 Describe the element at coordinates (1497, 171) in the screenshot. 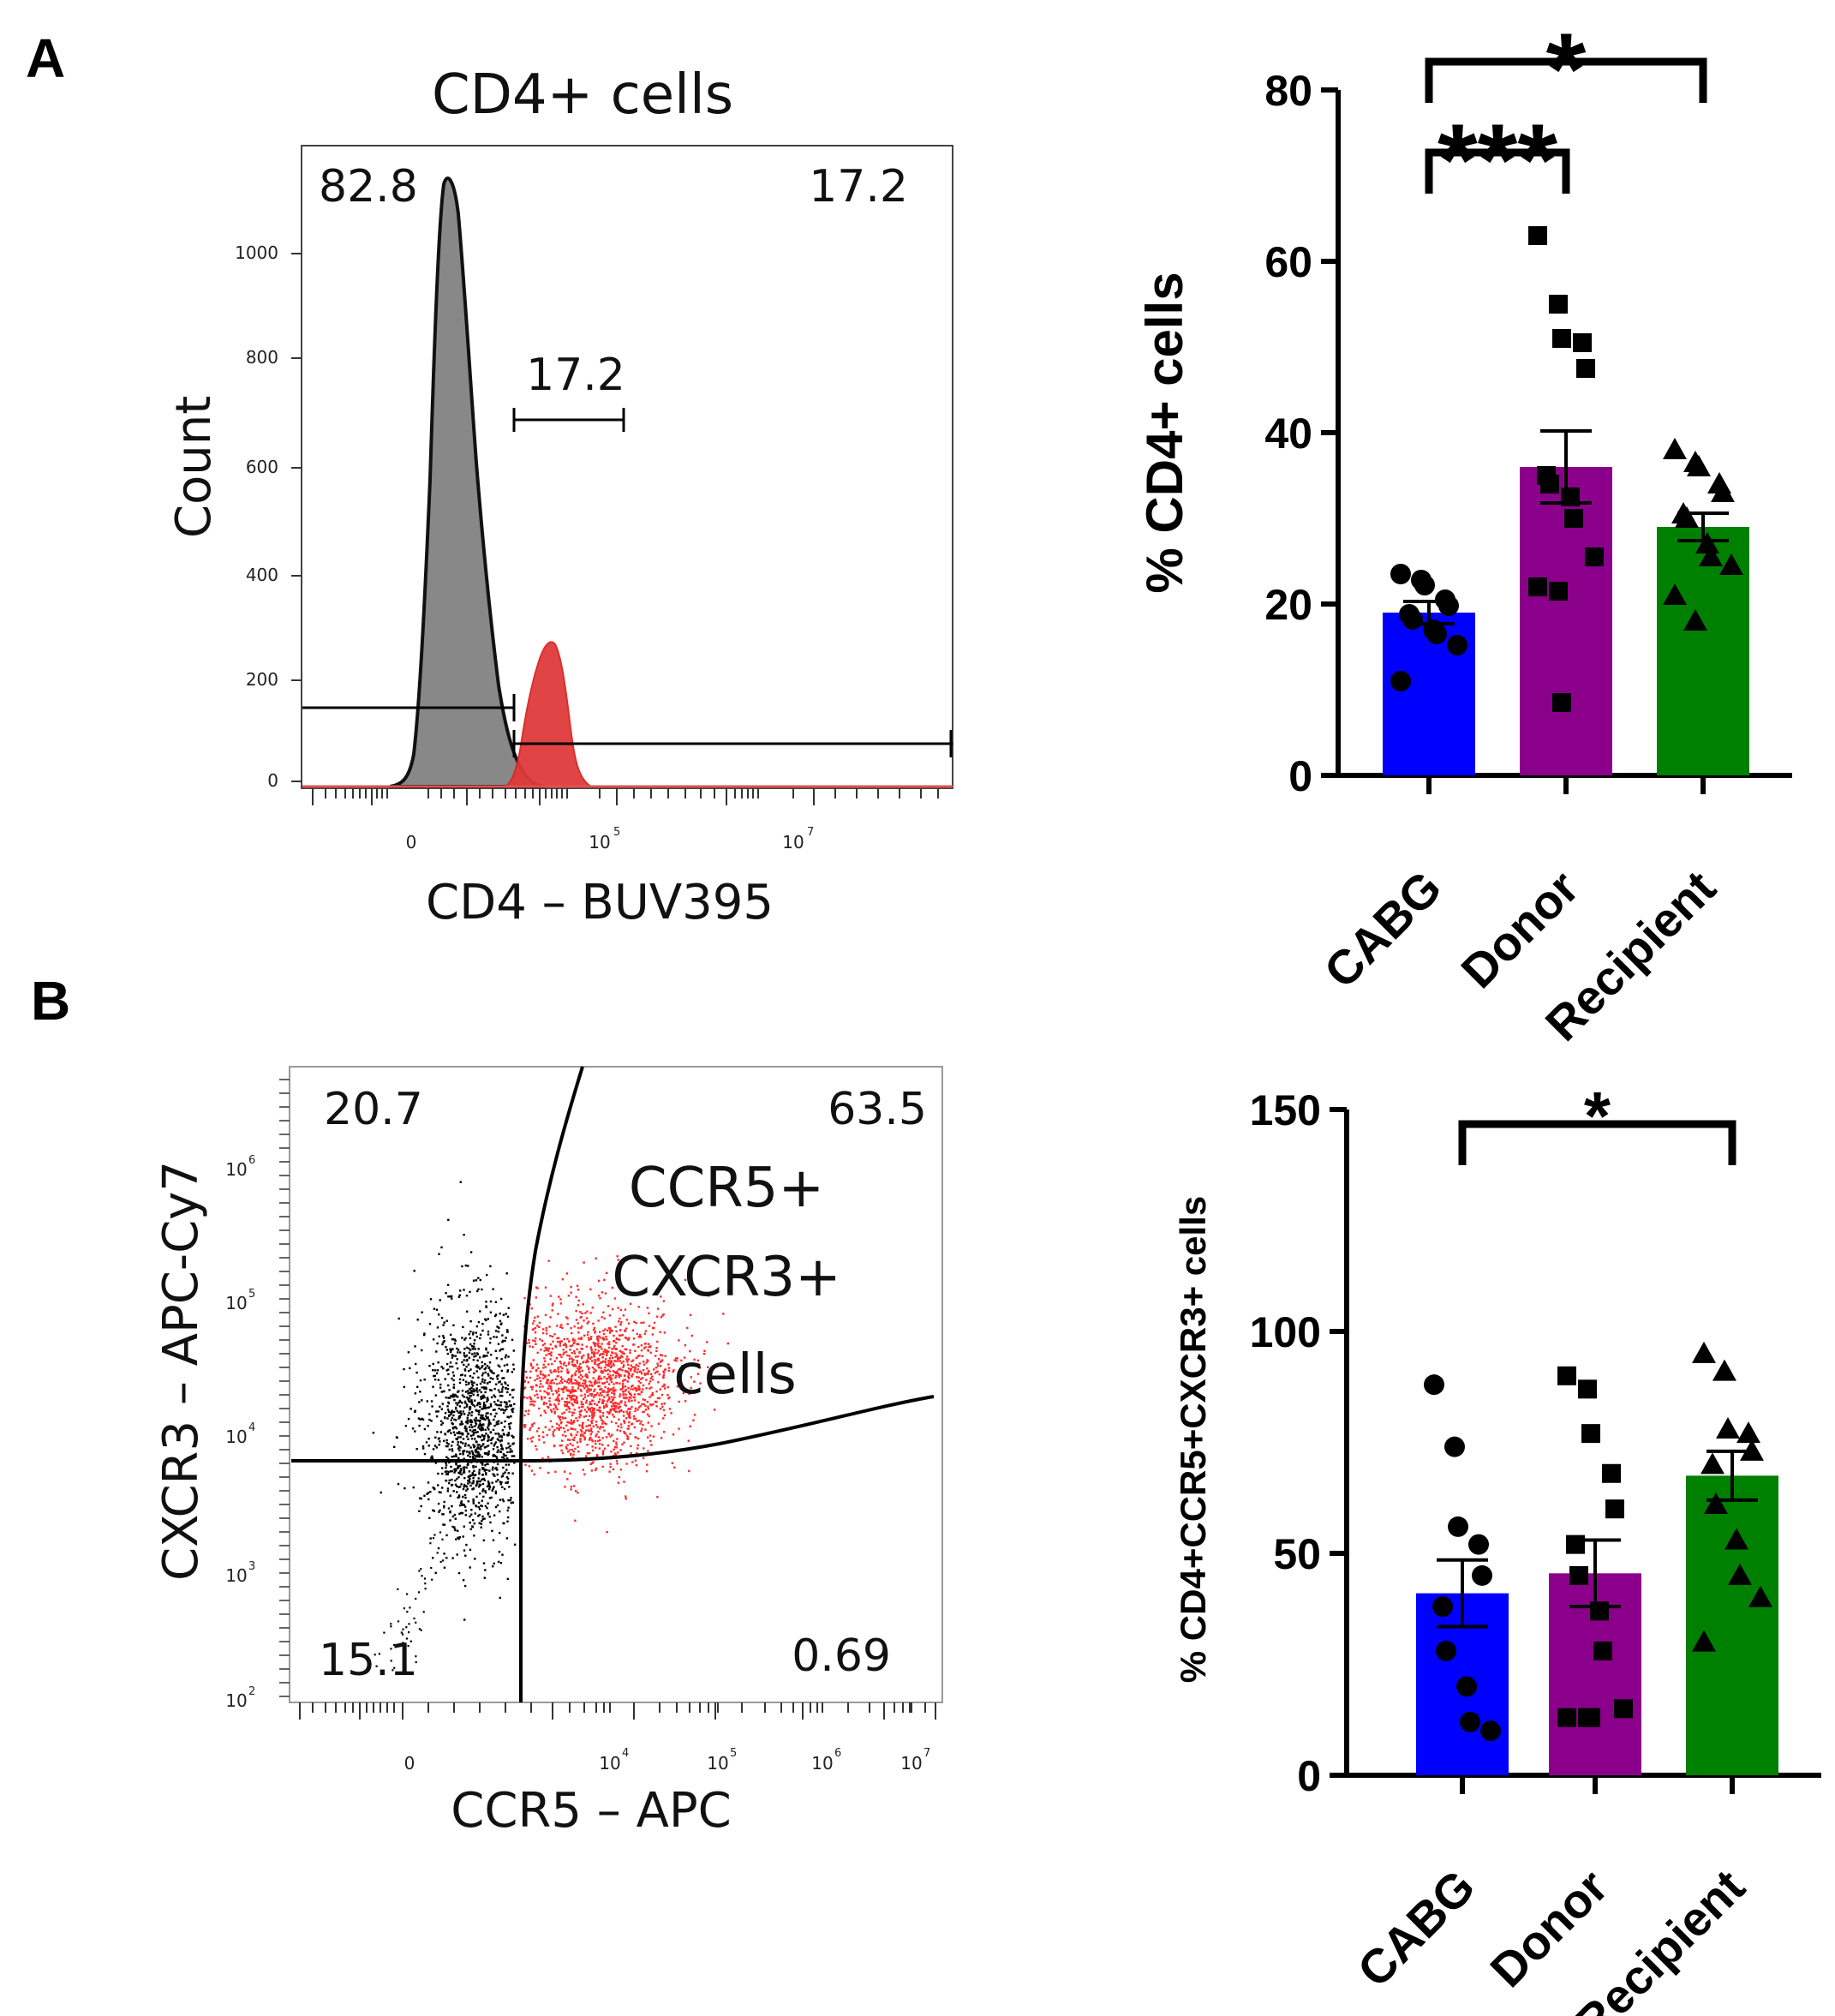

I see `significance-bracket` at that location.